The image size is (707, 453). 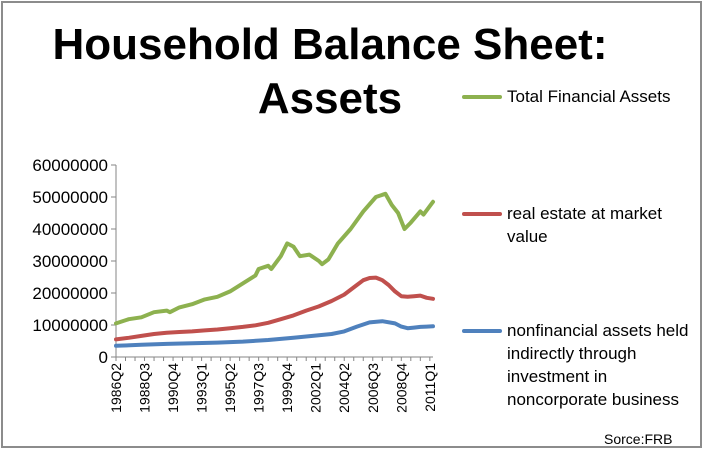 What do you see at coordinates (116, 388) in the screenshot?
I see `x-tick-label: 1986Q2` at bounding box center [116, 388].